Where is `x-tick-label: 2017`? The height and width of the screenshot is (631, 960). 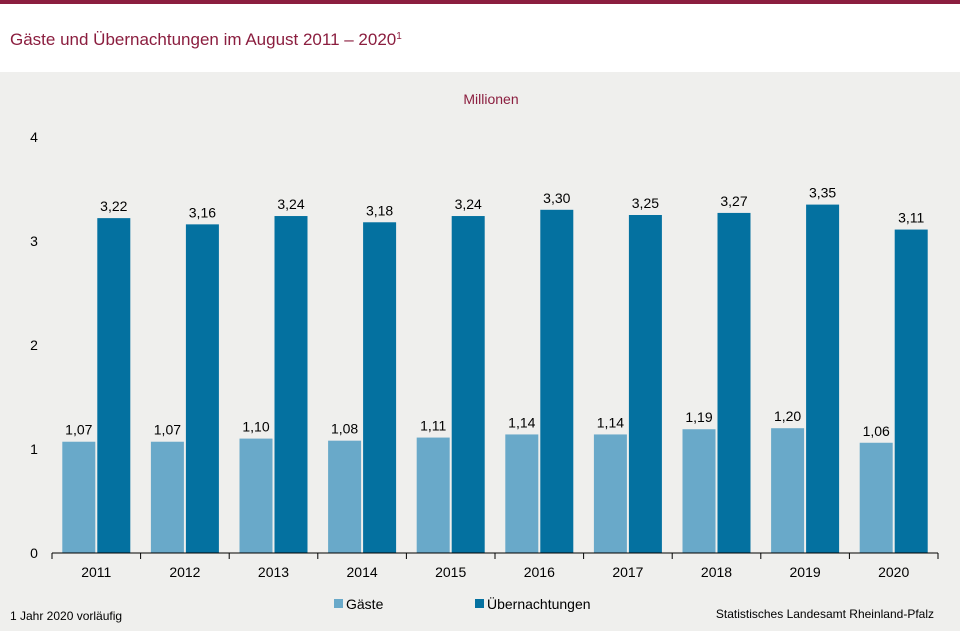 x-tick-label: 2017 is located at coordinates (627, 572).